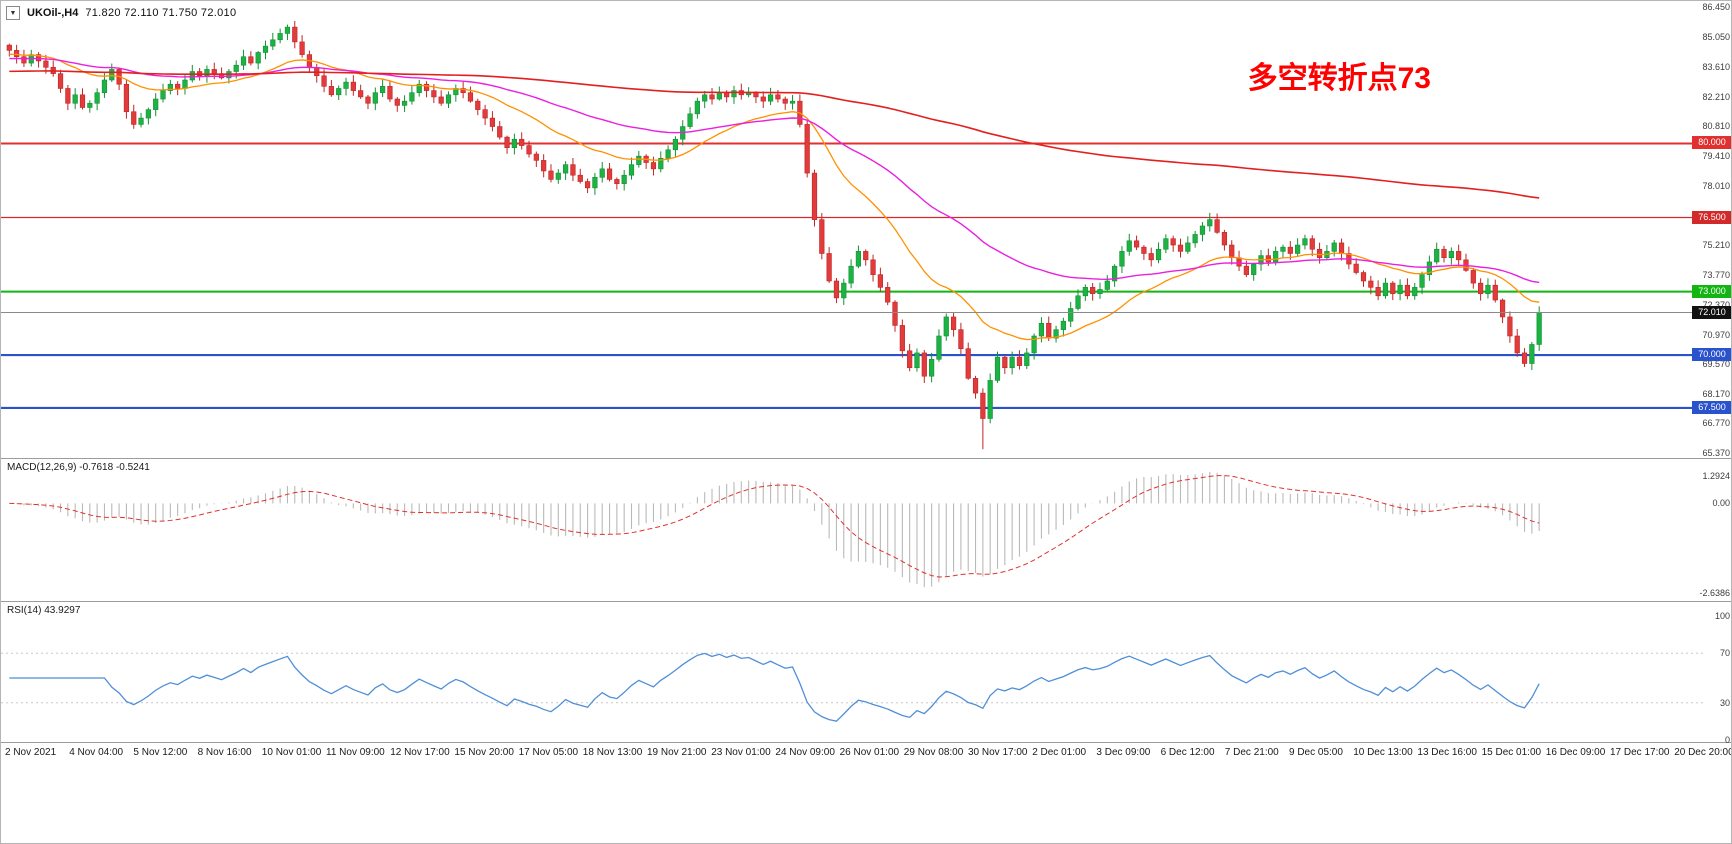 This screenshot has height=844, width=1732. What do you see at coordinates (1187, 752) in the screenshot?
I see `time-label: 6 Dec 12:00` at bounding box center [1187, 752].